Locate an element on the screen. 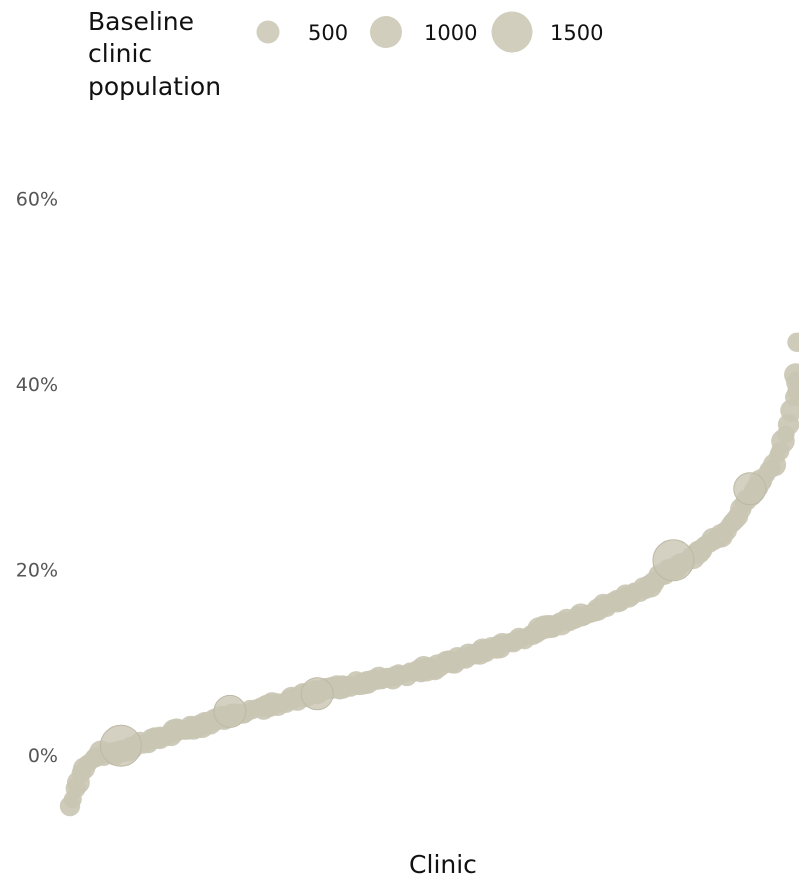  legend-entry-label: 500 is located at coordinates (328, 33).